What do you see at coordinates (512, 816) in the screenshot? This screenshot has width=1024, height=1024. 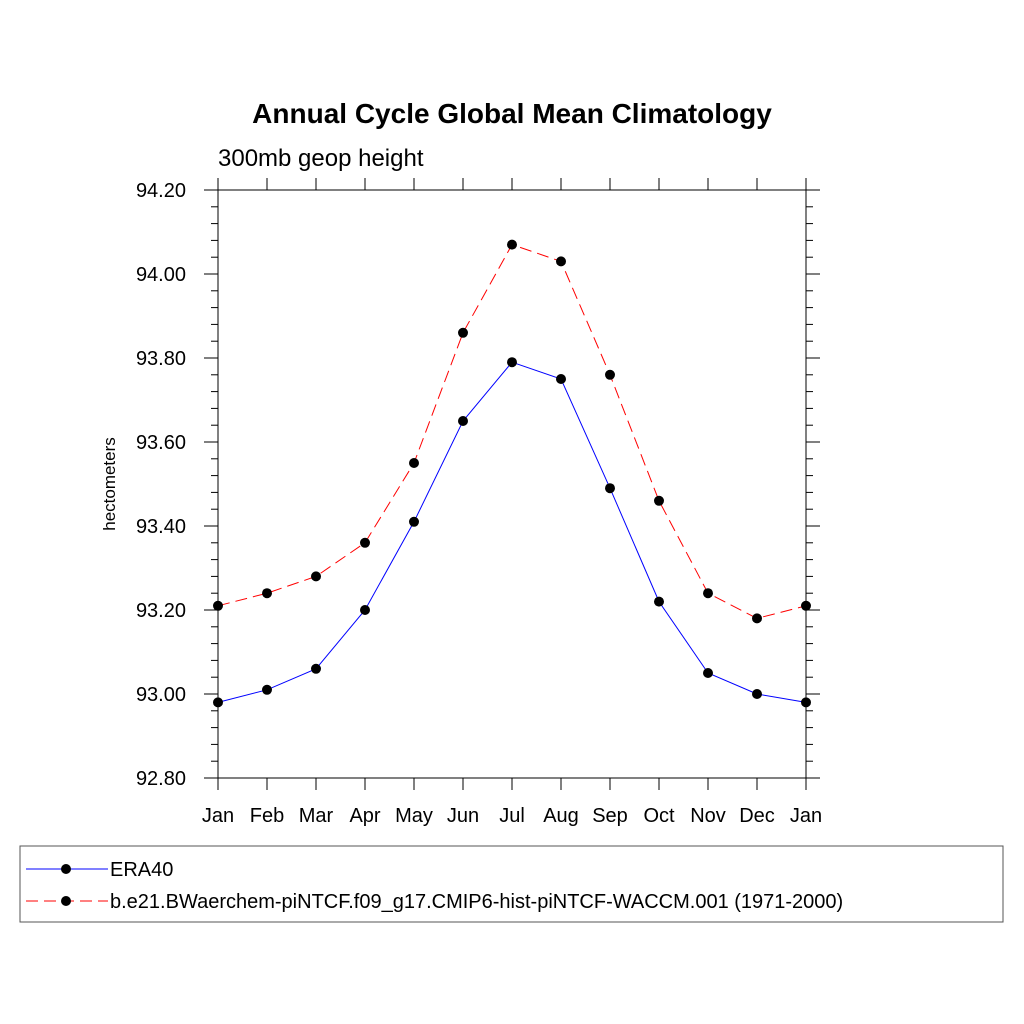 I see `x-tick-label: Jul` at bounding box center [512, 816].